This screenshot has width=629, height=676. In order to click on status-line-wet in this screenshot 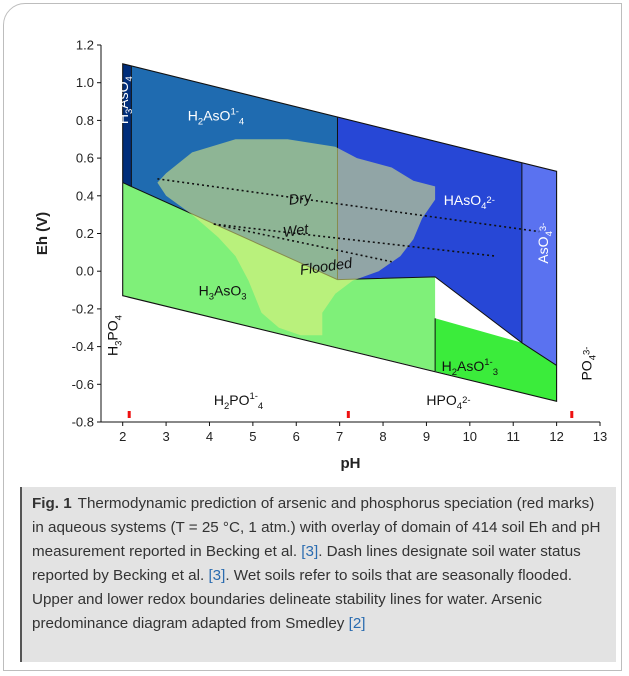, I will do `click(354, 240)`.